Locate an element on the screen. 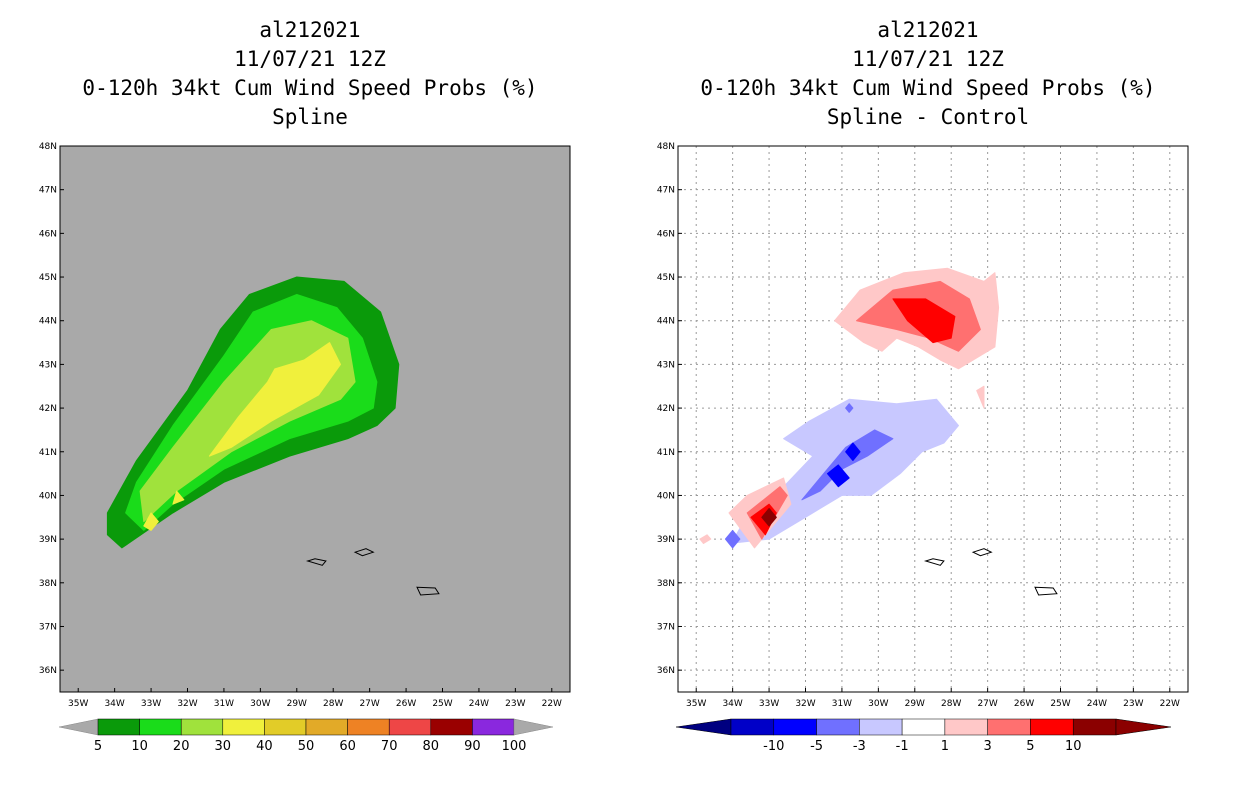 The height and width of the screenshot is (800, 1236). right-xtick-label-35W: 35W is located at coordinates (696, 704).